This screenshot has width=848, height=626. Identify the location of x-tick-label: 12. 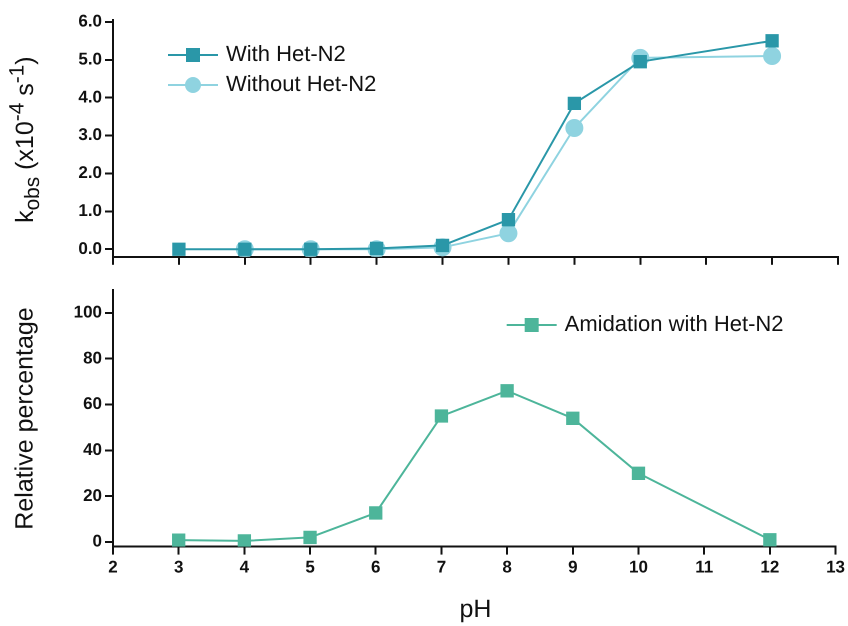
(770, 566).